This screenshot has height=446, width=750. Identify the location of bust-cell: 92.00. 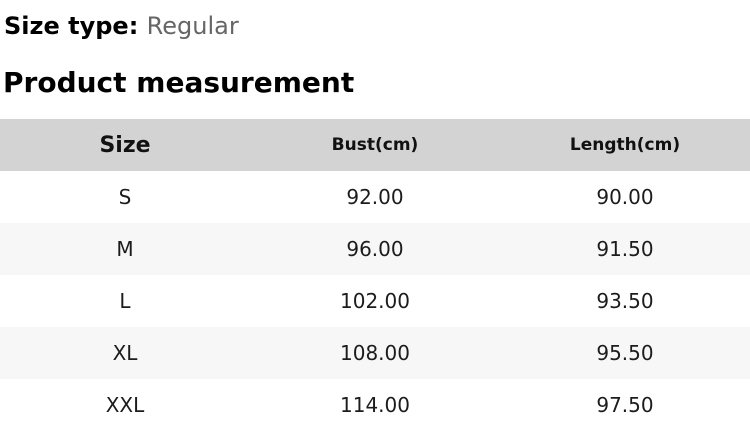
(375, 197).